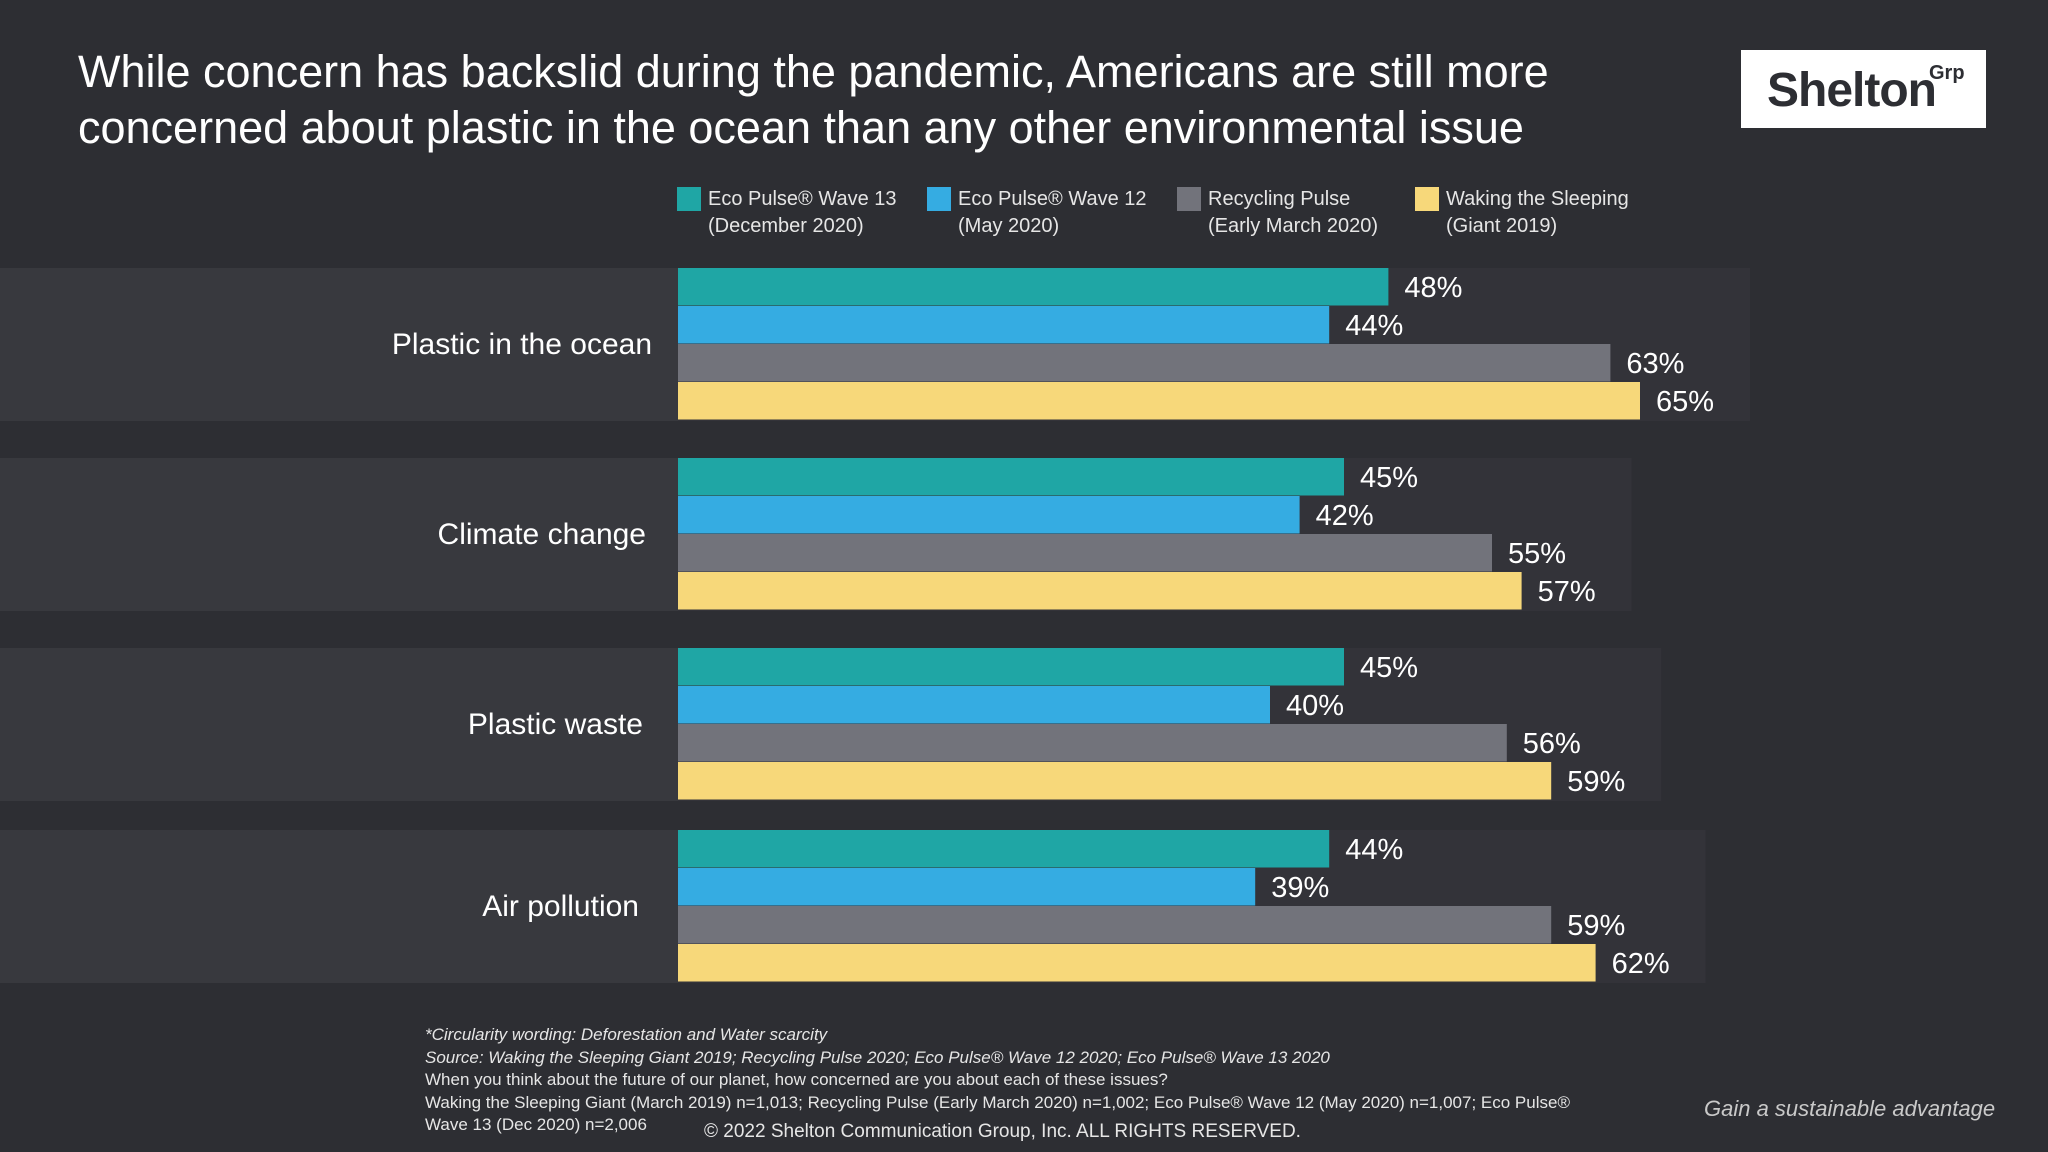  I want to click on shelton-grp-logo: Shelton Grp, so click(1863, 89).